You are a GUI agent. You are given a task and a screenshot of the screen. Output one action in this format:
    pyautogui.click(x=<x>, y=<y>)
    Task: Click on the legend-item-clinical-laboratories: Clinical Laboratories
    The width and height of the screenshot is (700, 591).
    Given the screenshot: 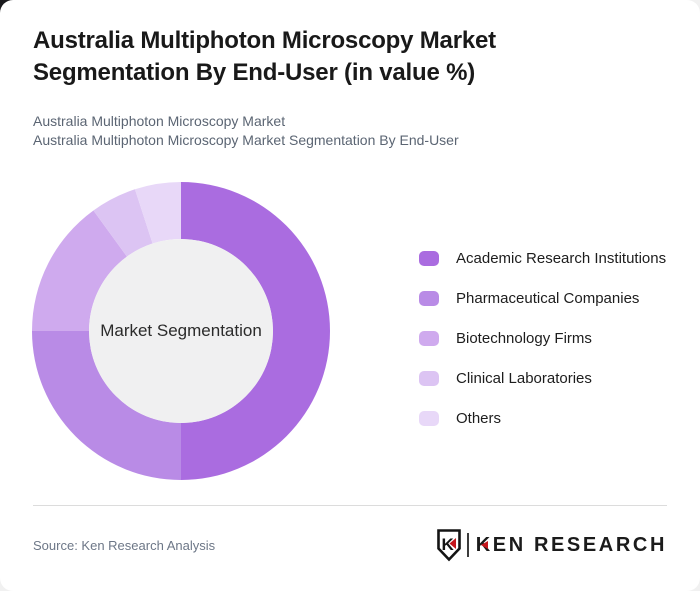 What is the action you would take?
    pyautogui.click(x=542, y=378)
    